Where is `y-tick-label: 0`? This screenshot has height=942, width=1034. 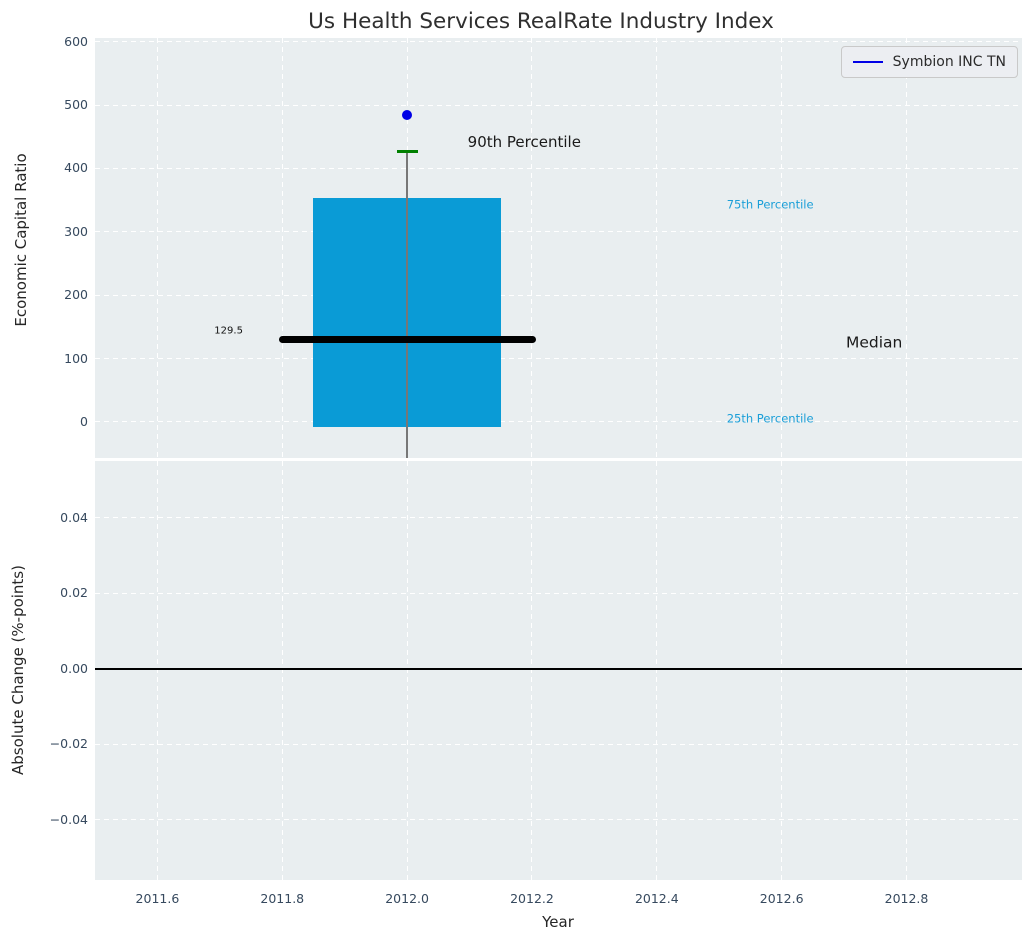 y-tick-label: 0 is located at coordinates (84, 421).